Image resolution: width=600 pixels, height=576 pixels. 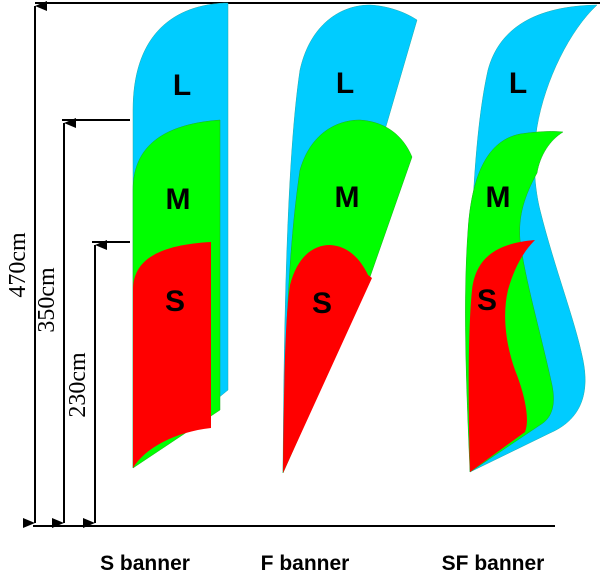 What do you see at coordinates (493, 563) in the screenshot?
I see `sf-banner-caption: SF banner` at bounding box center [493, 563].